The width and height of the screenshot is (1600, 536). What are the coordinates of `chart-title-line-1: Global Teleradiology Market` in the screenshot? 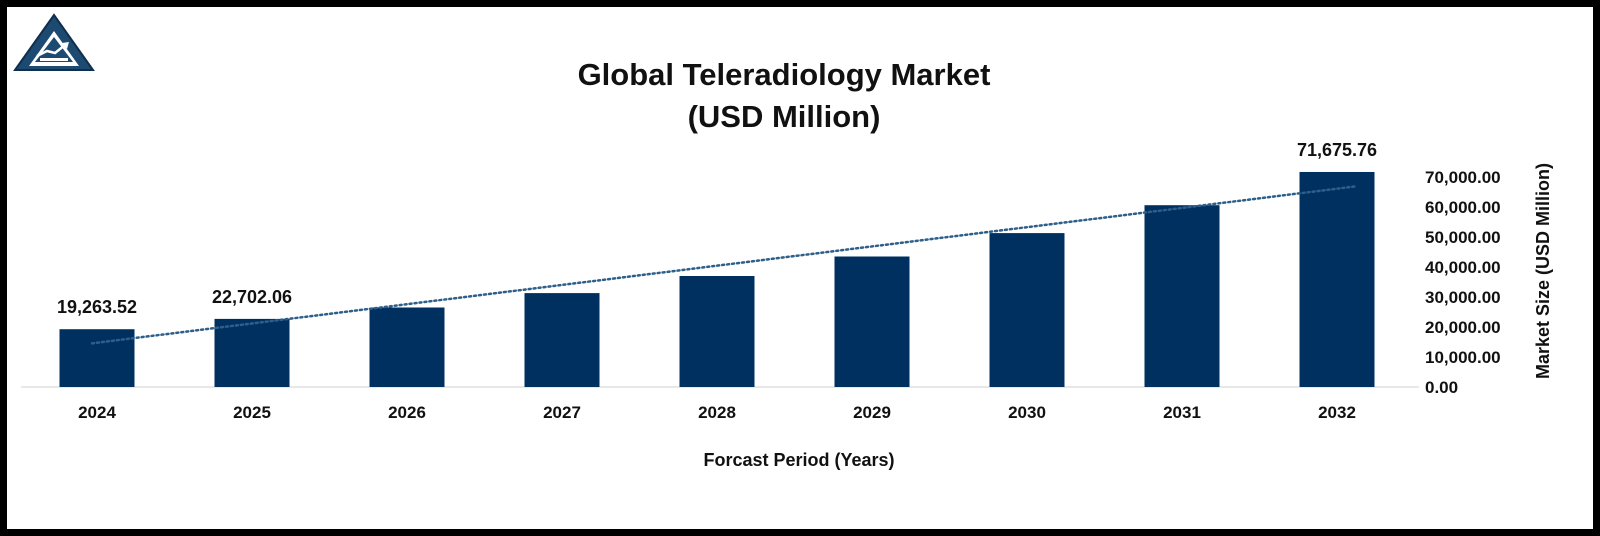 It's located at (784, 74).